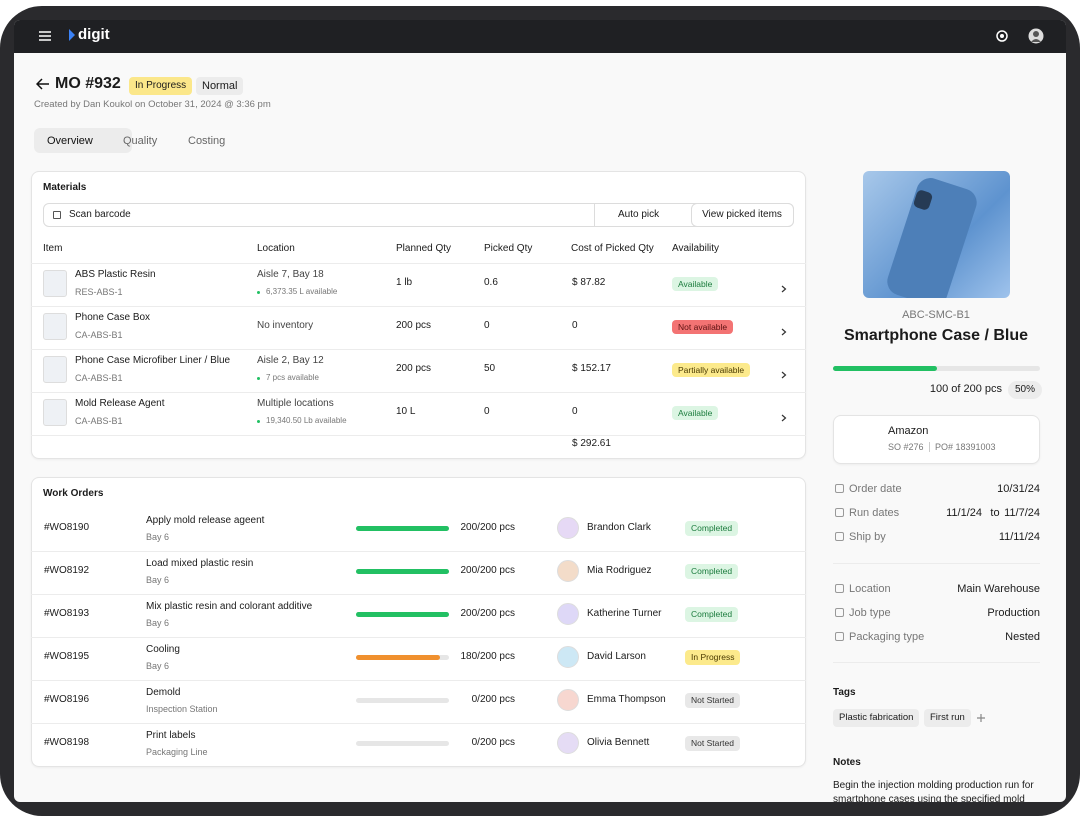 This screenshot has height=822, width=1080. I want to click on run-end: 11/7/24, so click(1022, 513).